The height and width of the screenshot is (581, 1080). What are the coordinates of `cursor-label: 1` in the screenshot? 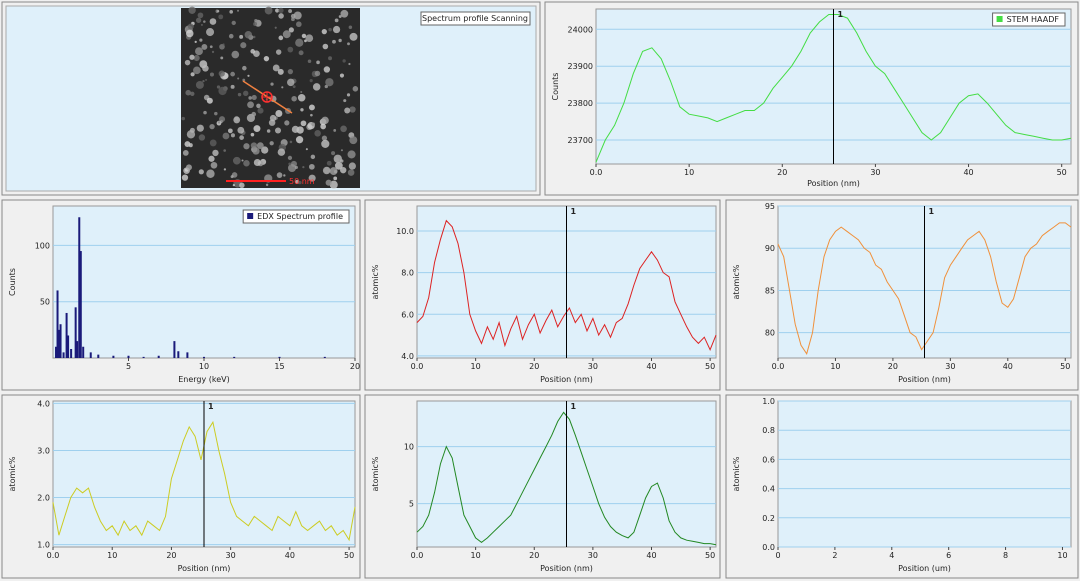 It's located at (574, 211).